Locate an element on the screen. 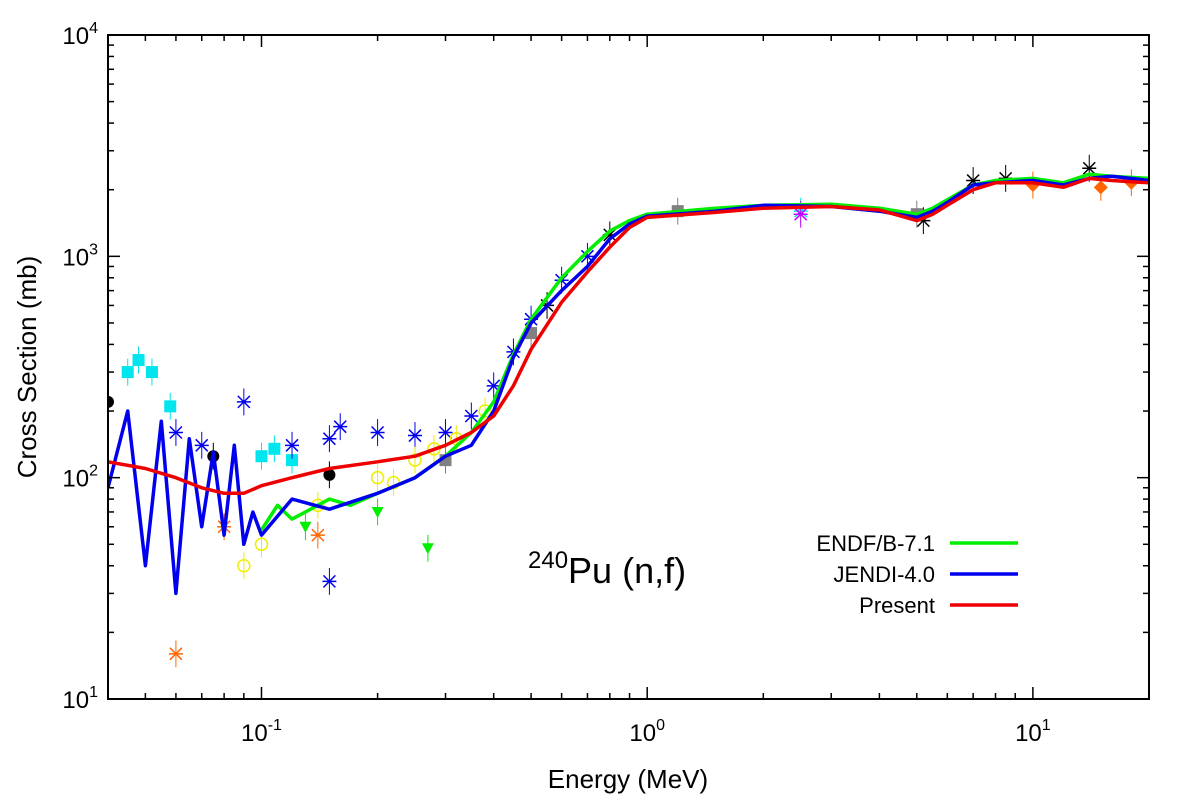 This screenshot has width=1200, height=805. y-tick-label-exponent: 3 is located at coordinates (93, 249).